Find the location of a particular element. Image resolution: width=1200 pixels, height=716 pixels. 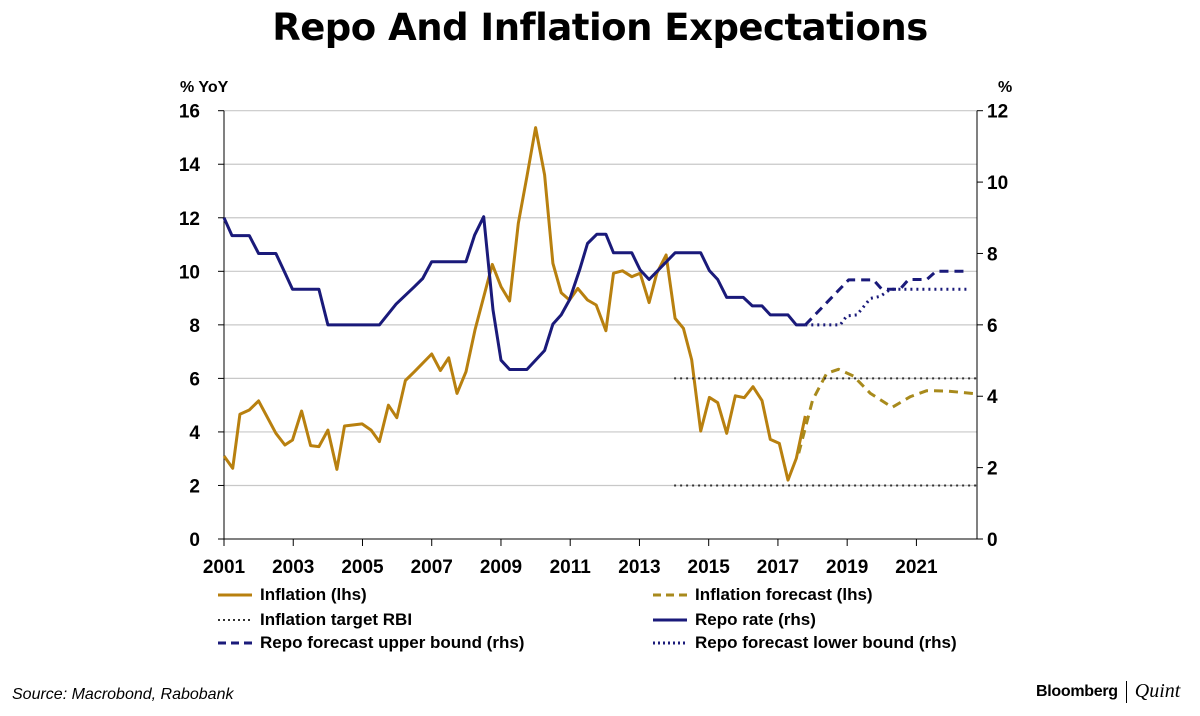

y-tick-label-right: 2 is located at coordinates (992, 469).